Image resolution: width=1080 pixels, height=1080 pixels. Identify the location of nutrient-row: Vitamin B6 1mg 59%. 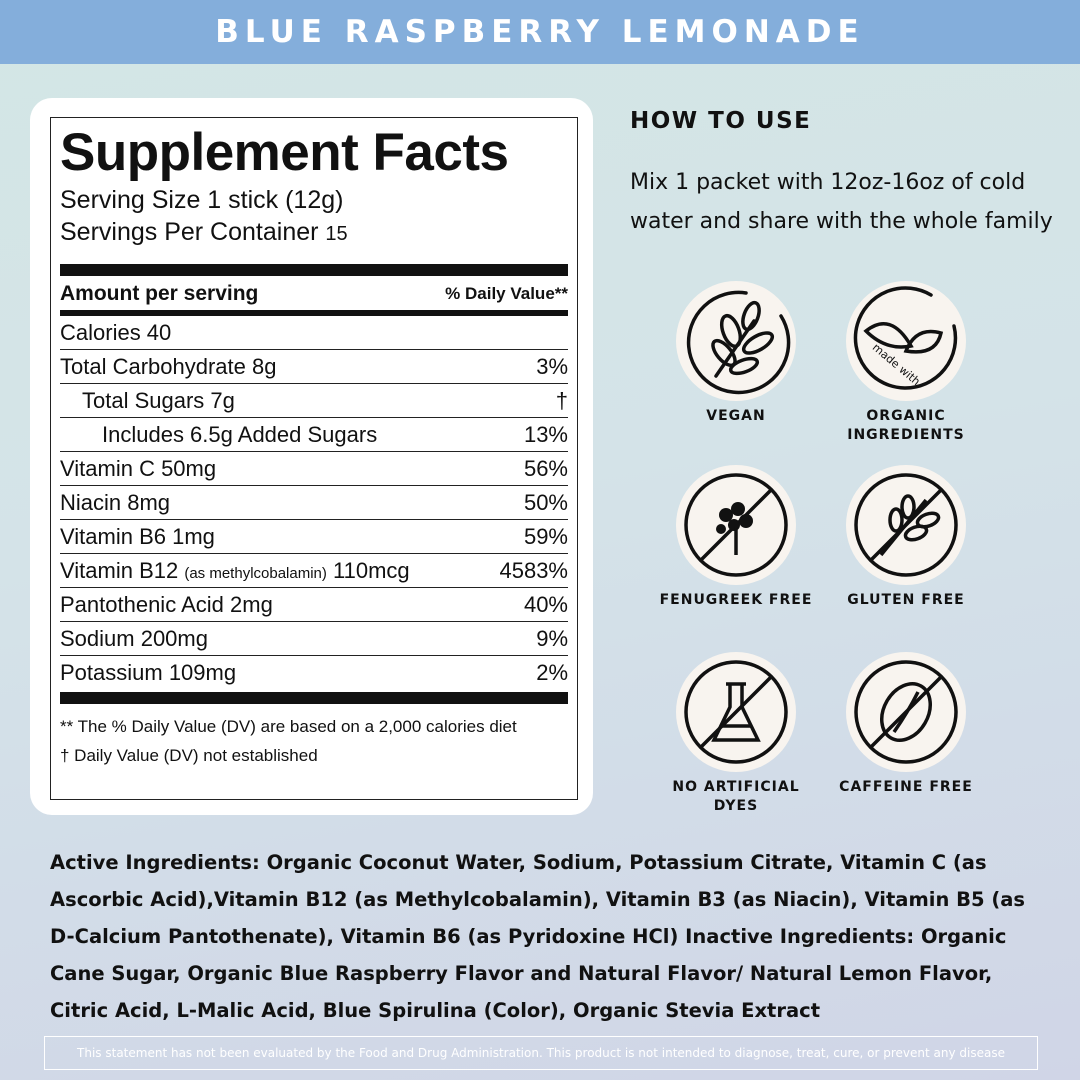
(314, 537).